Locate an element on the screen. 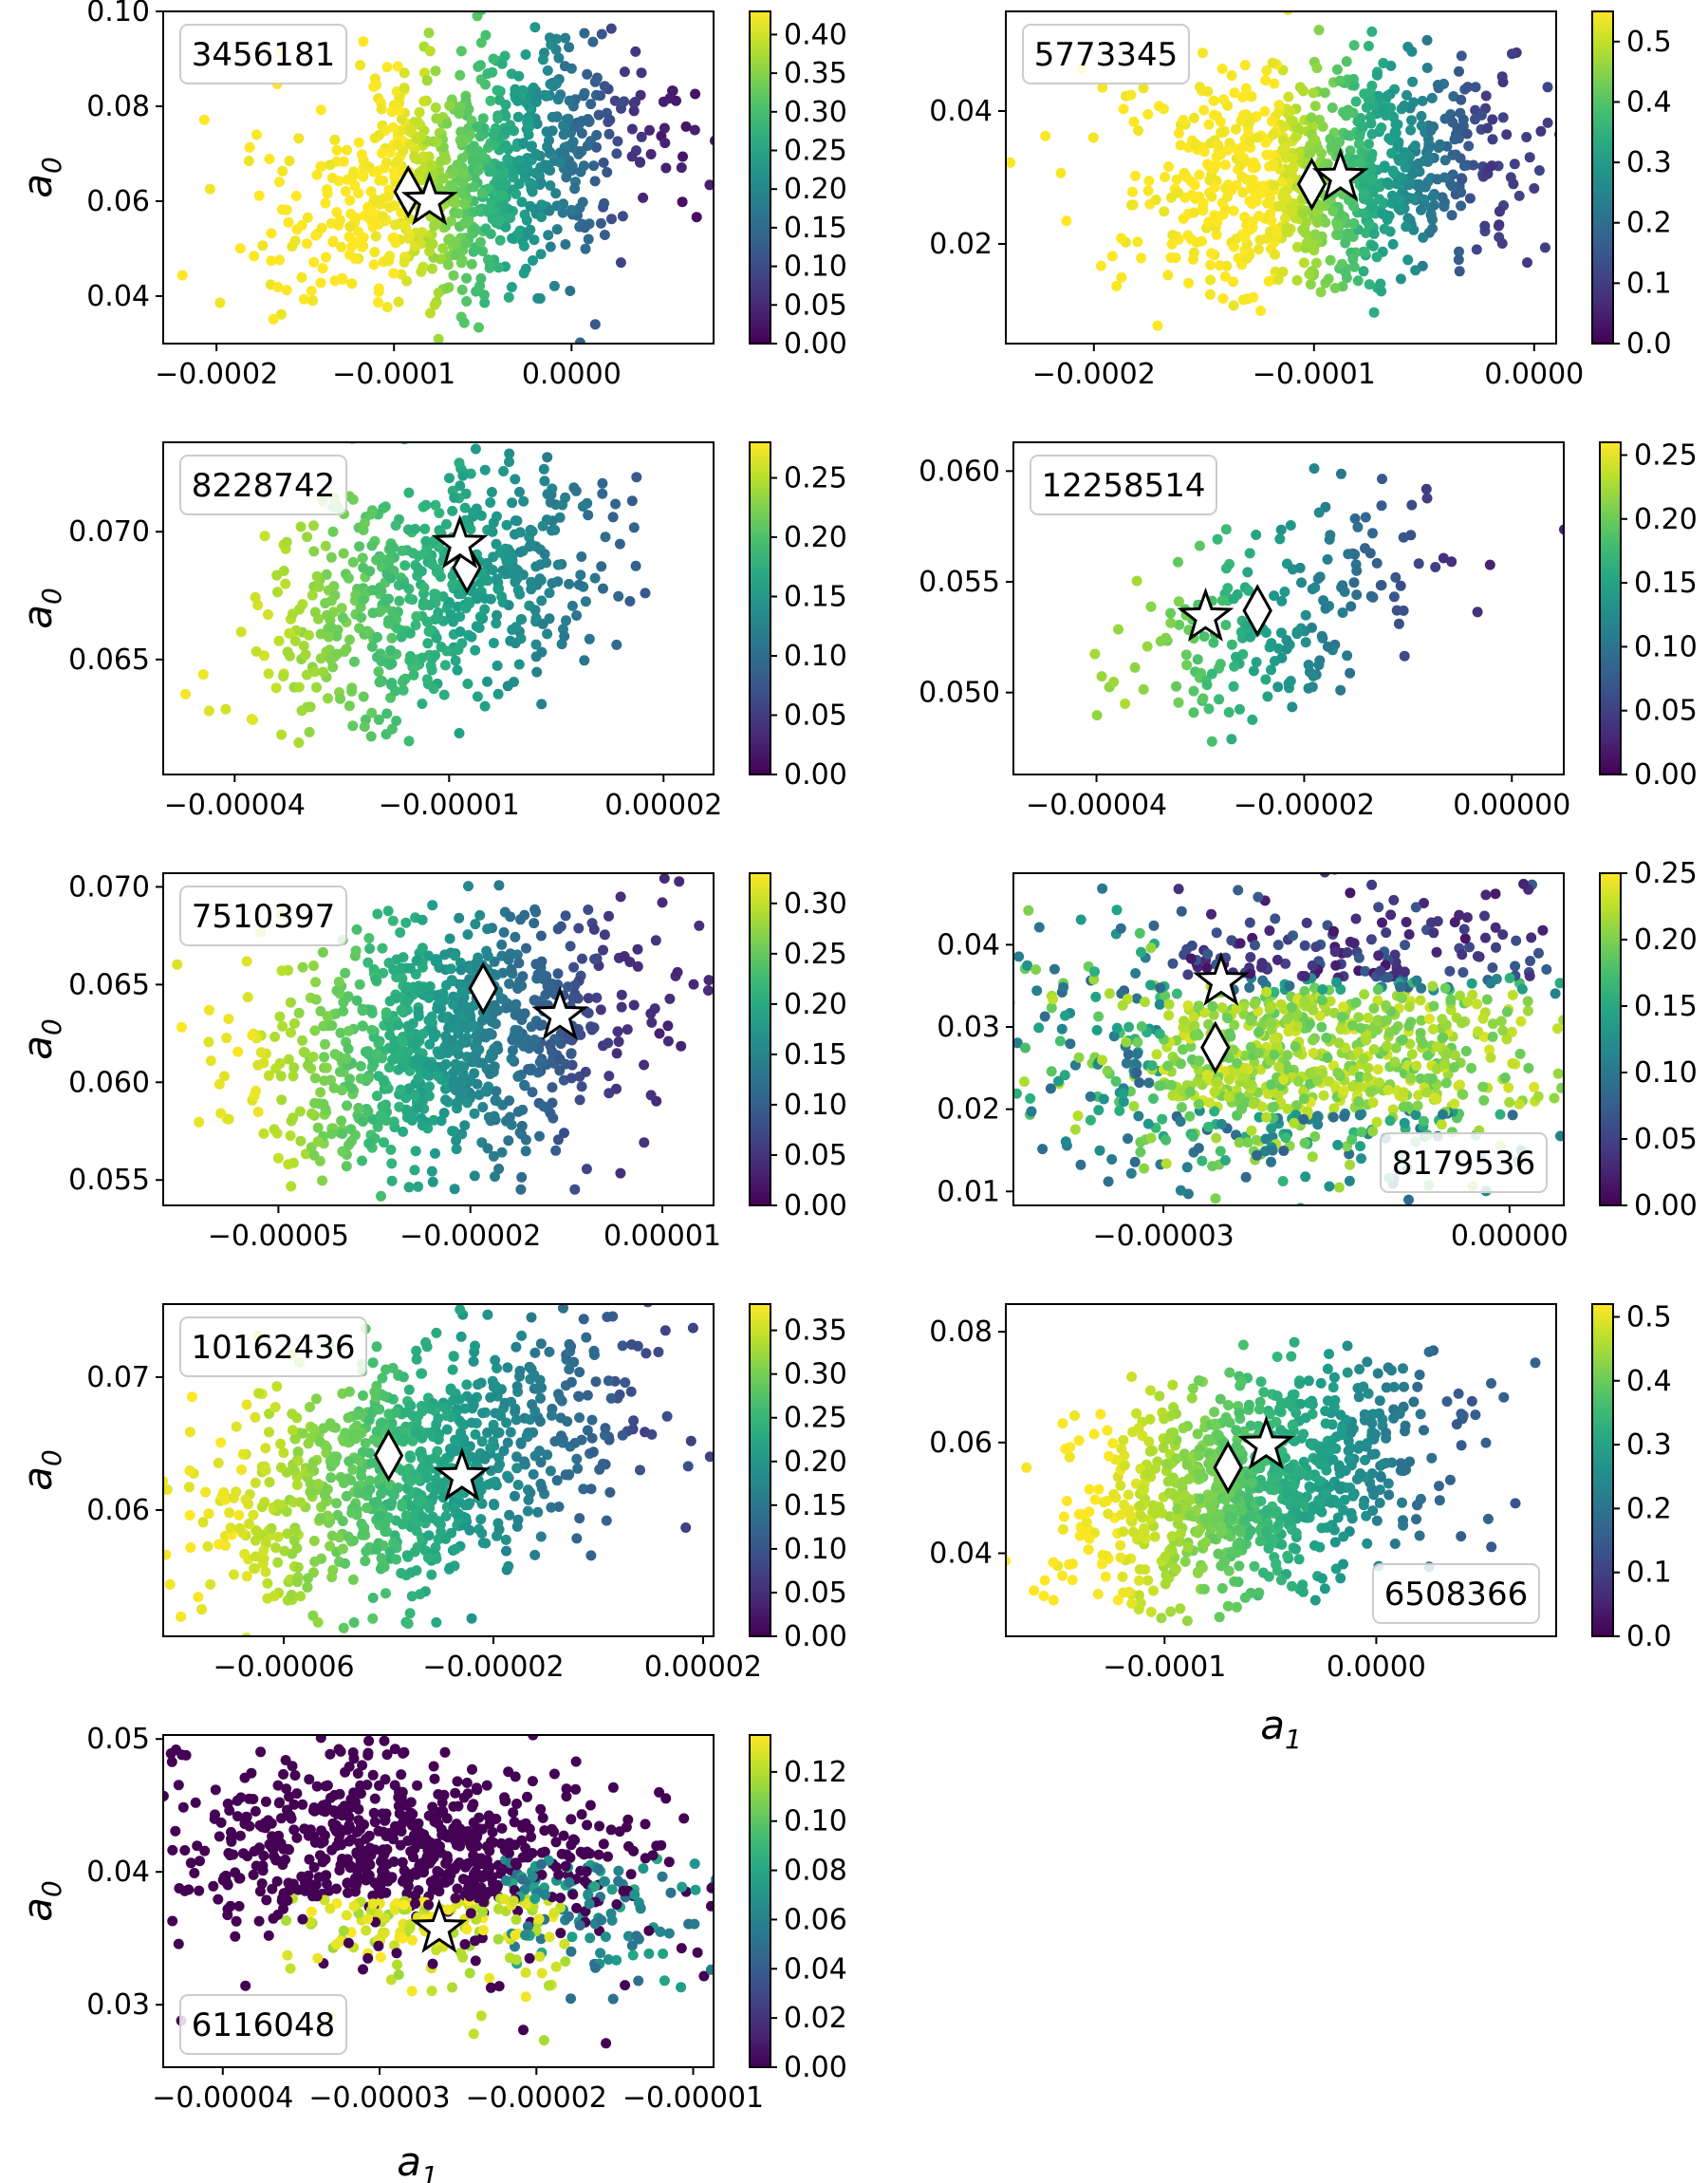 The image size is (1708, 2183). panel-label: 5773345 is located at coordinates (1106, 55).